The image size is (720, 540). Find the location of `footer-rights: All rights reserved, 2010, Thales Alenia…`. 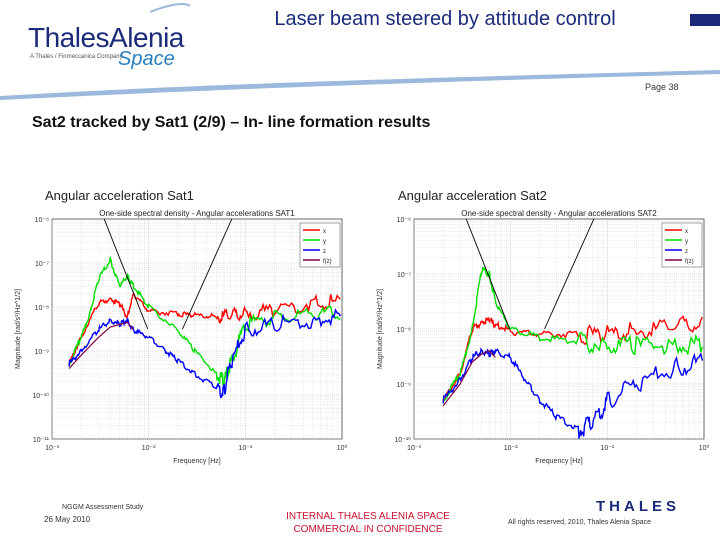

footer-rights: All rights reserved, 2010, Thales Alenia… is located at coordinates (580, 522).